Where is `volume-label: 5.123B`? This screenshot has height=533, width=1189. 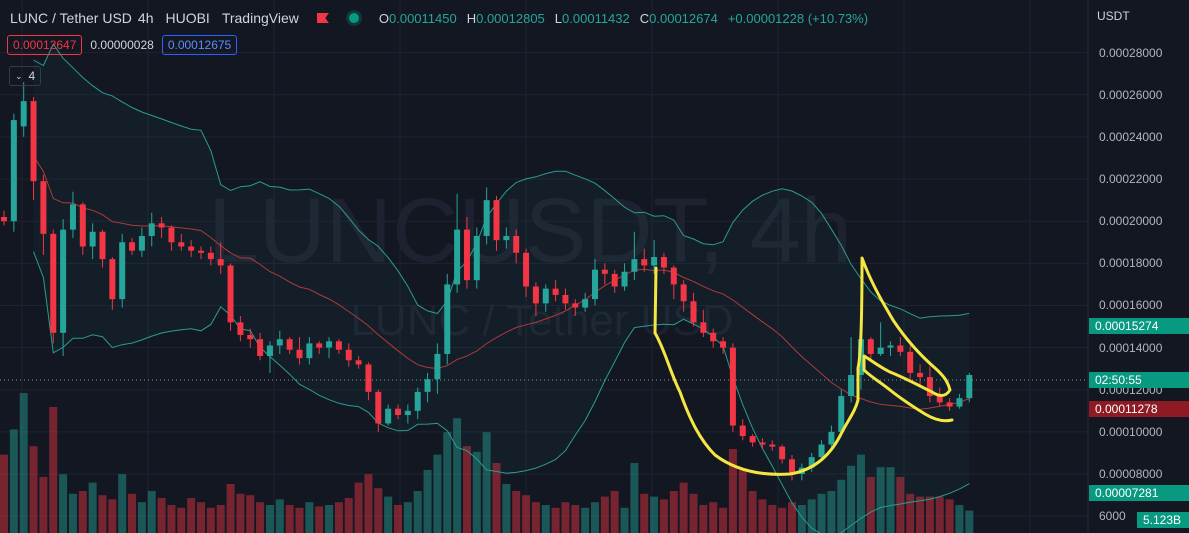
volume-label: 5.123B is located at coordinates (1163, 520).